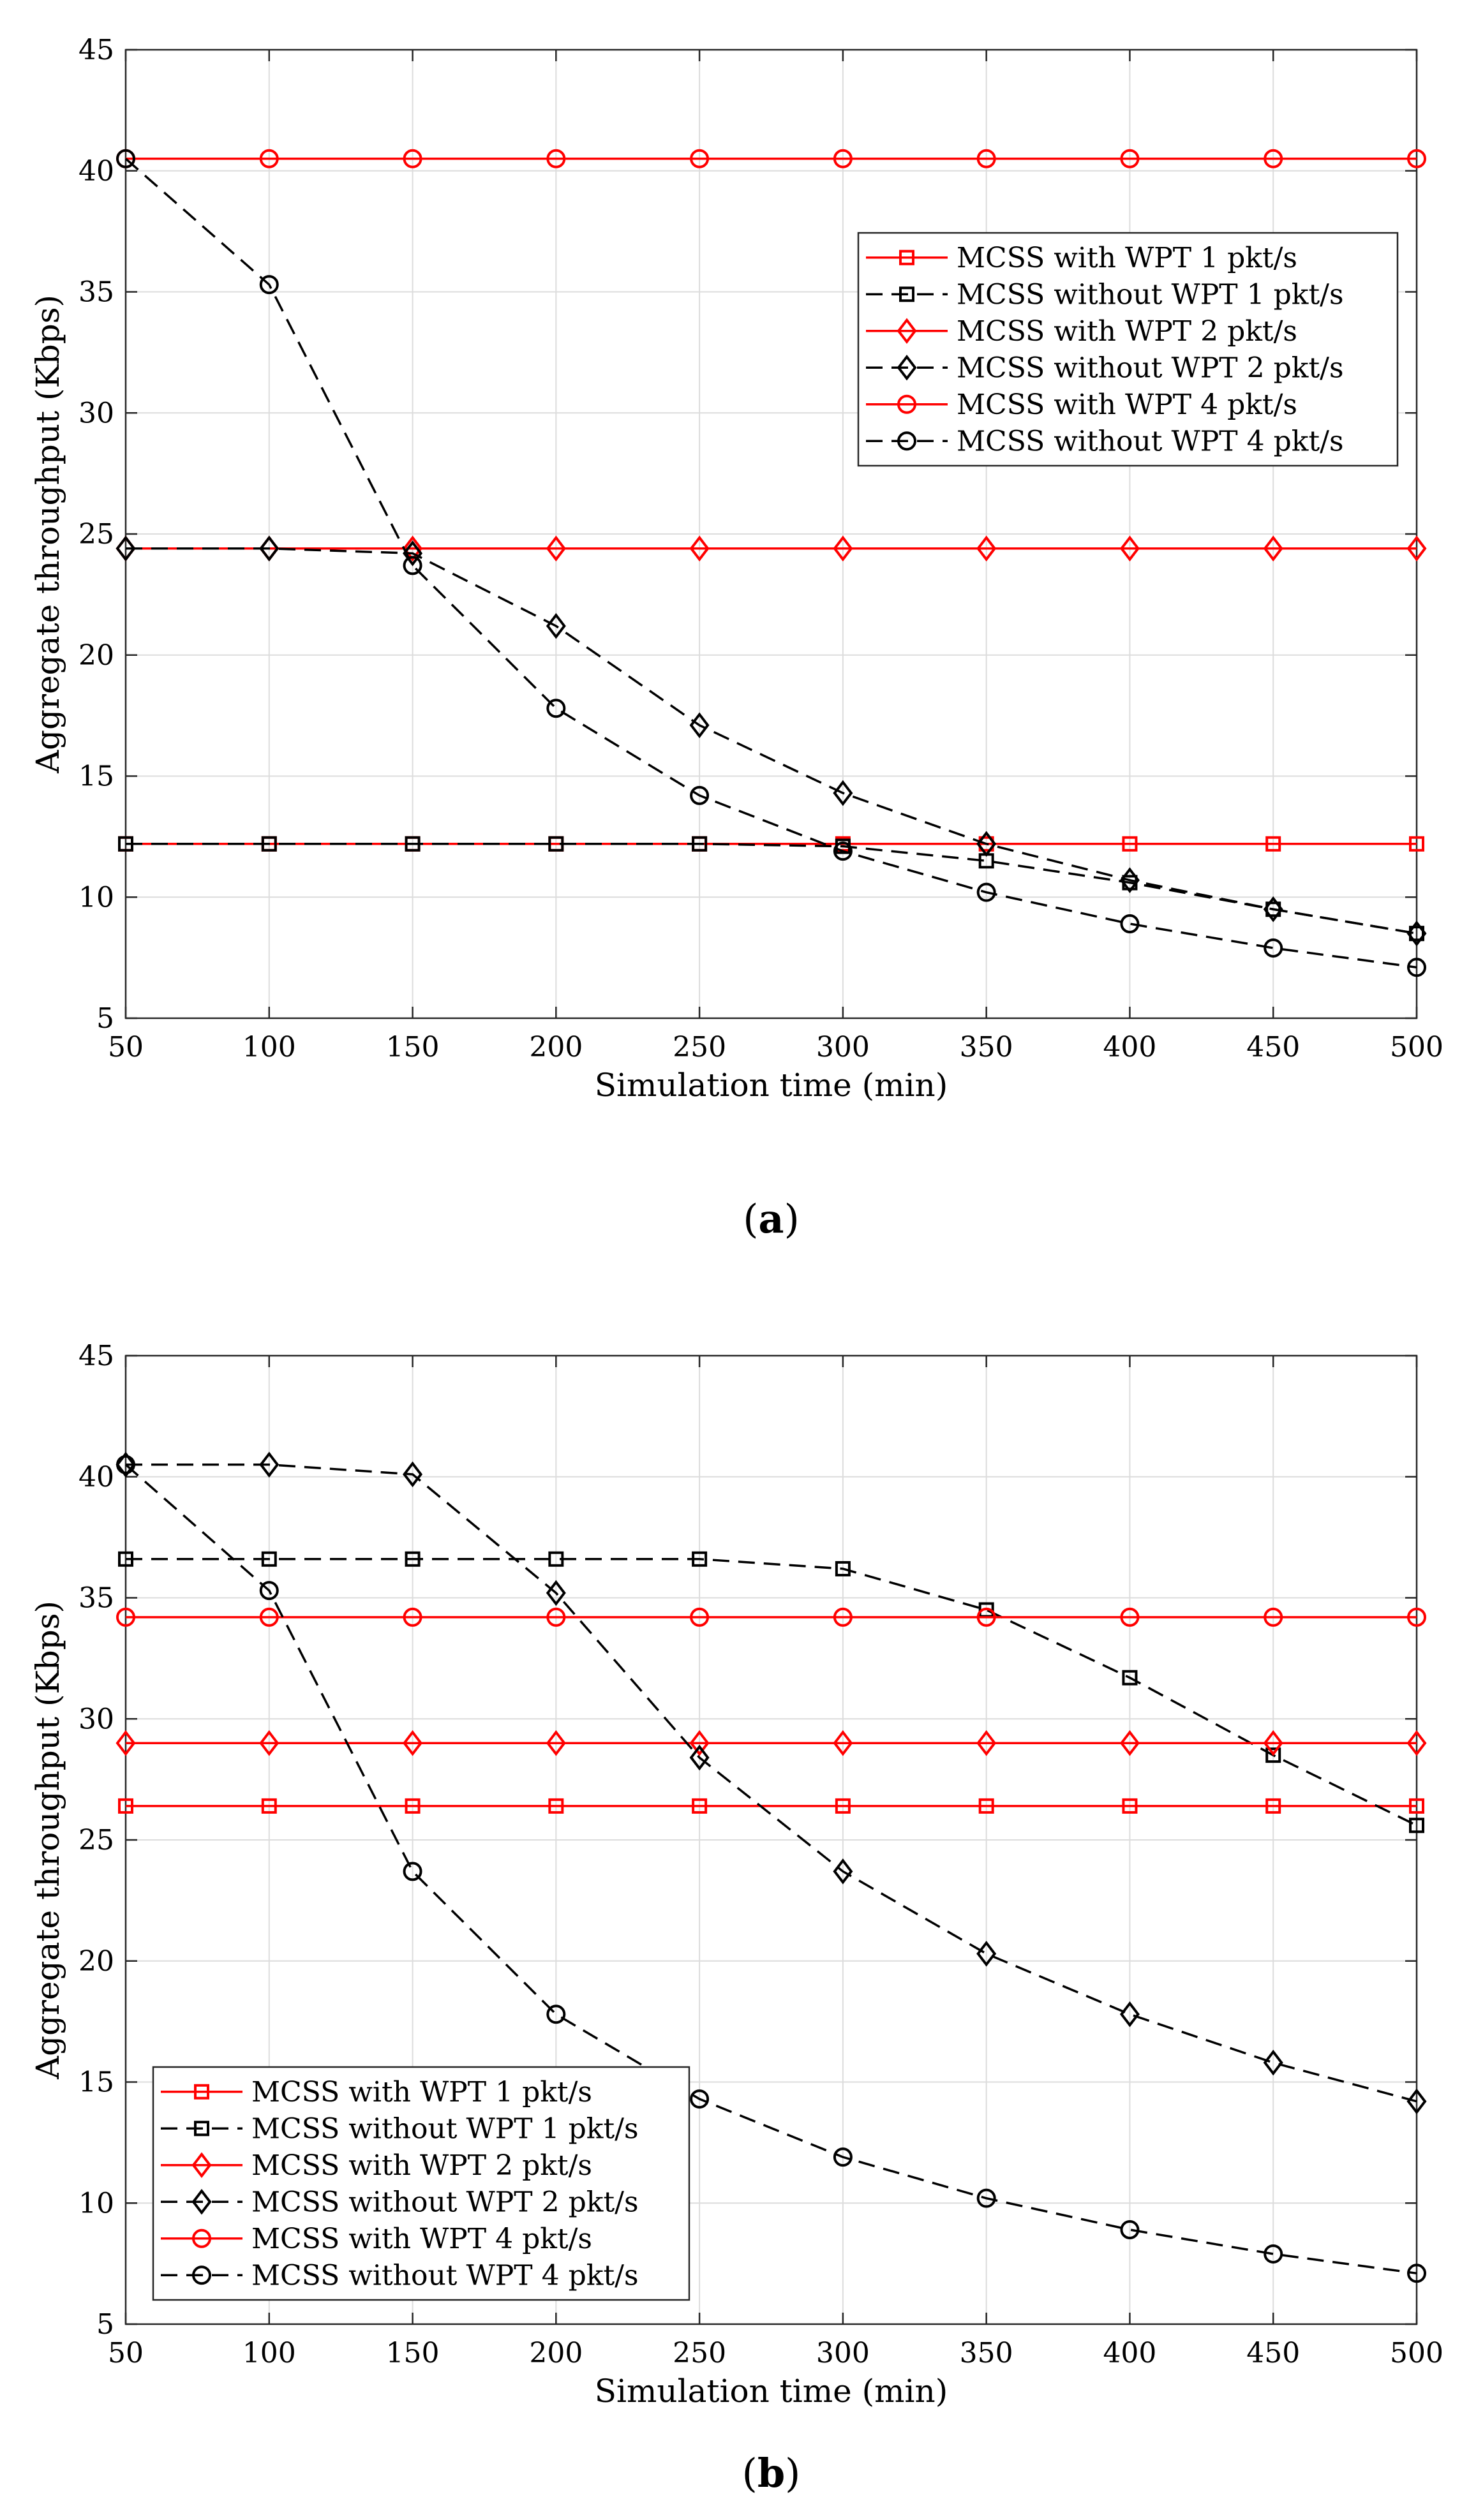 The width and height of the screenshot is (1469, 2520). I want to click on x-tick-label: 250, so click(699, 1047).